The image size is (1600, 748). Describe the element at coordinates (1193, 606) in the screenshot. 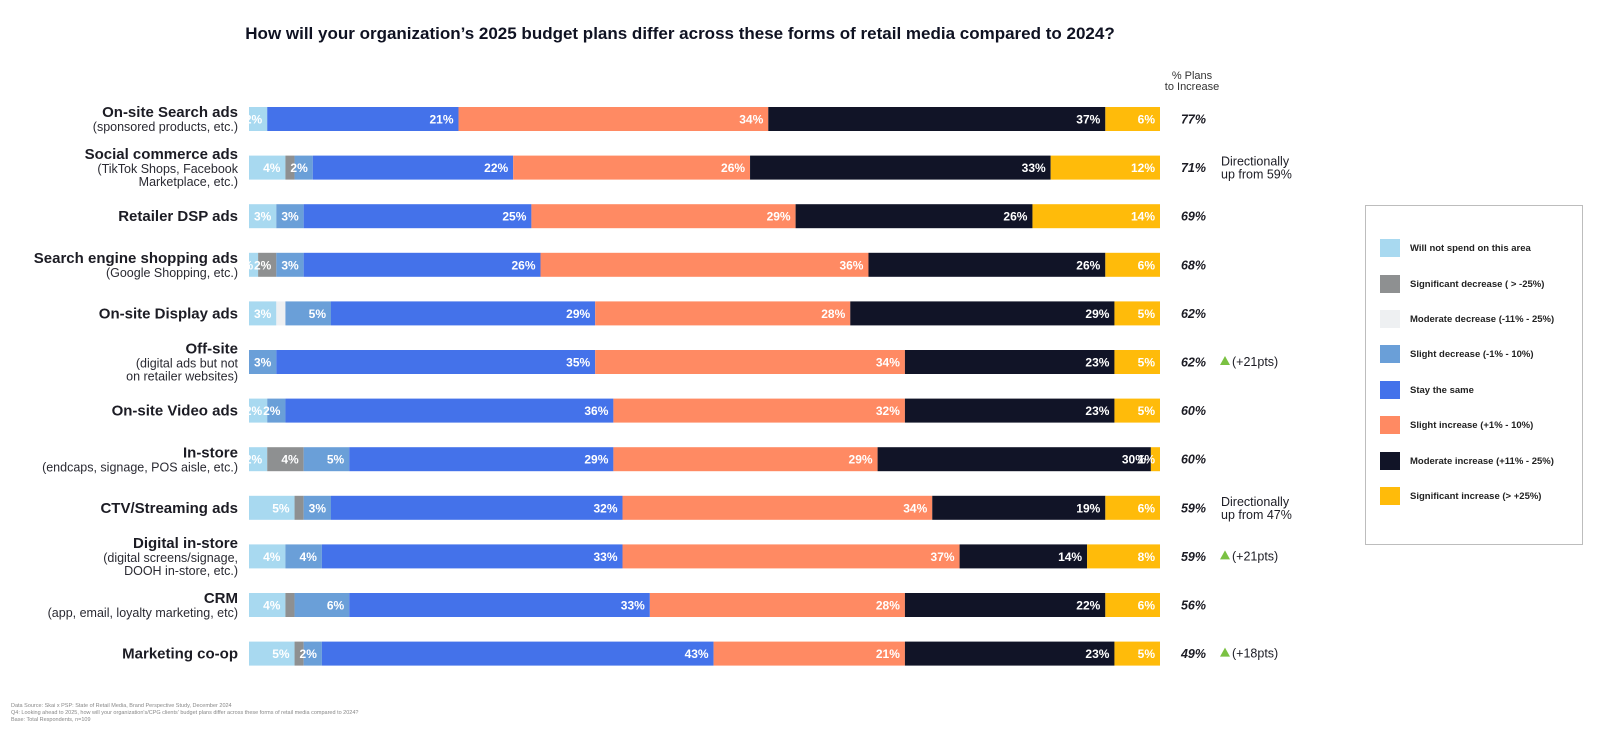

I see `percent-increase-total: 56%` at that location.